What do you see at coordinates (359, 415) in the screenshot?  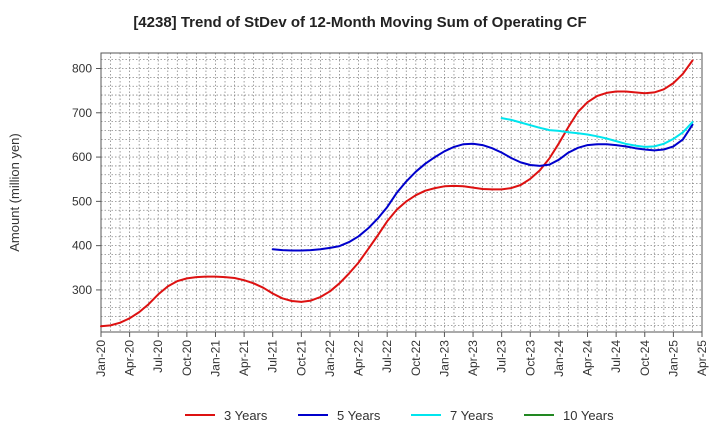 I see `legend-label: 5 Years` at bounding box center [359, 415].